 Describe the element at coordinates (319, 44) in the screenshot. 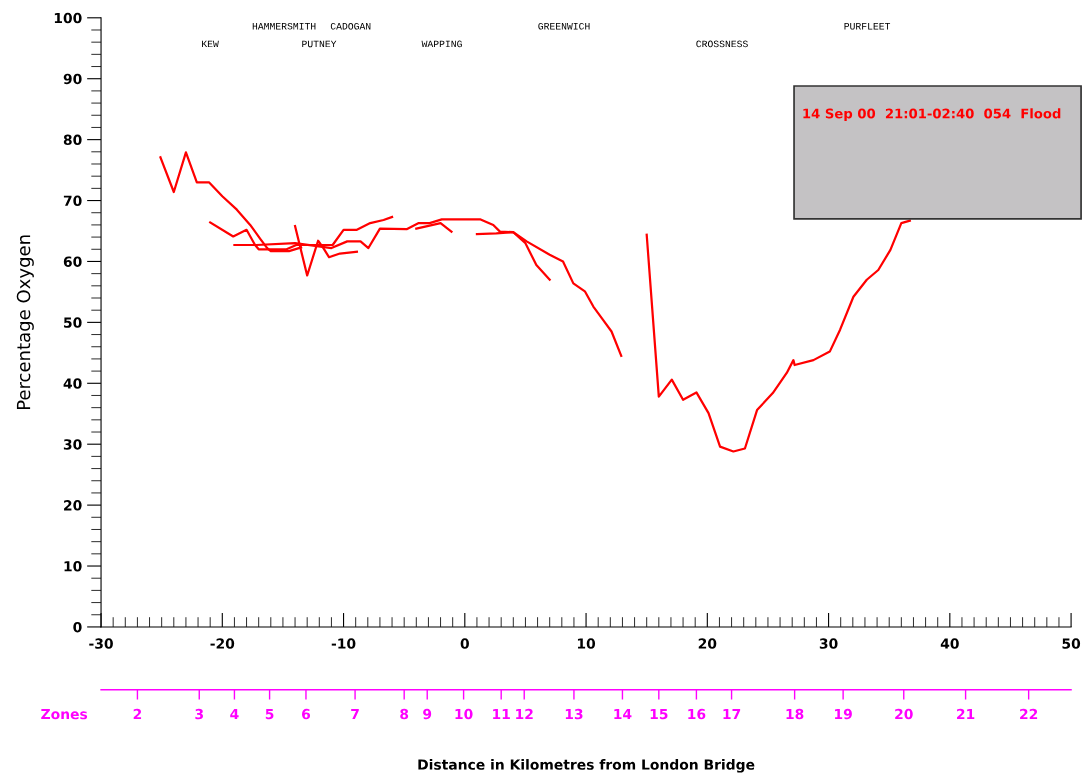

I see `annotation: PUTNEY` at that location.